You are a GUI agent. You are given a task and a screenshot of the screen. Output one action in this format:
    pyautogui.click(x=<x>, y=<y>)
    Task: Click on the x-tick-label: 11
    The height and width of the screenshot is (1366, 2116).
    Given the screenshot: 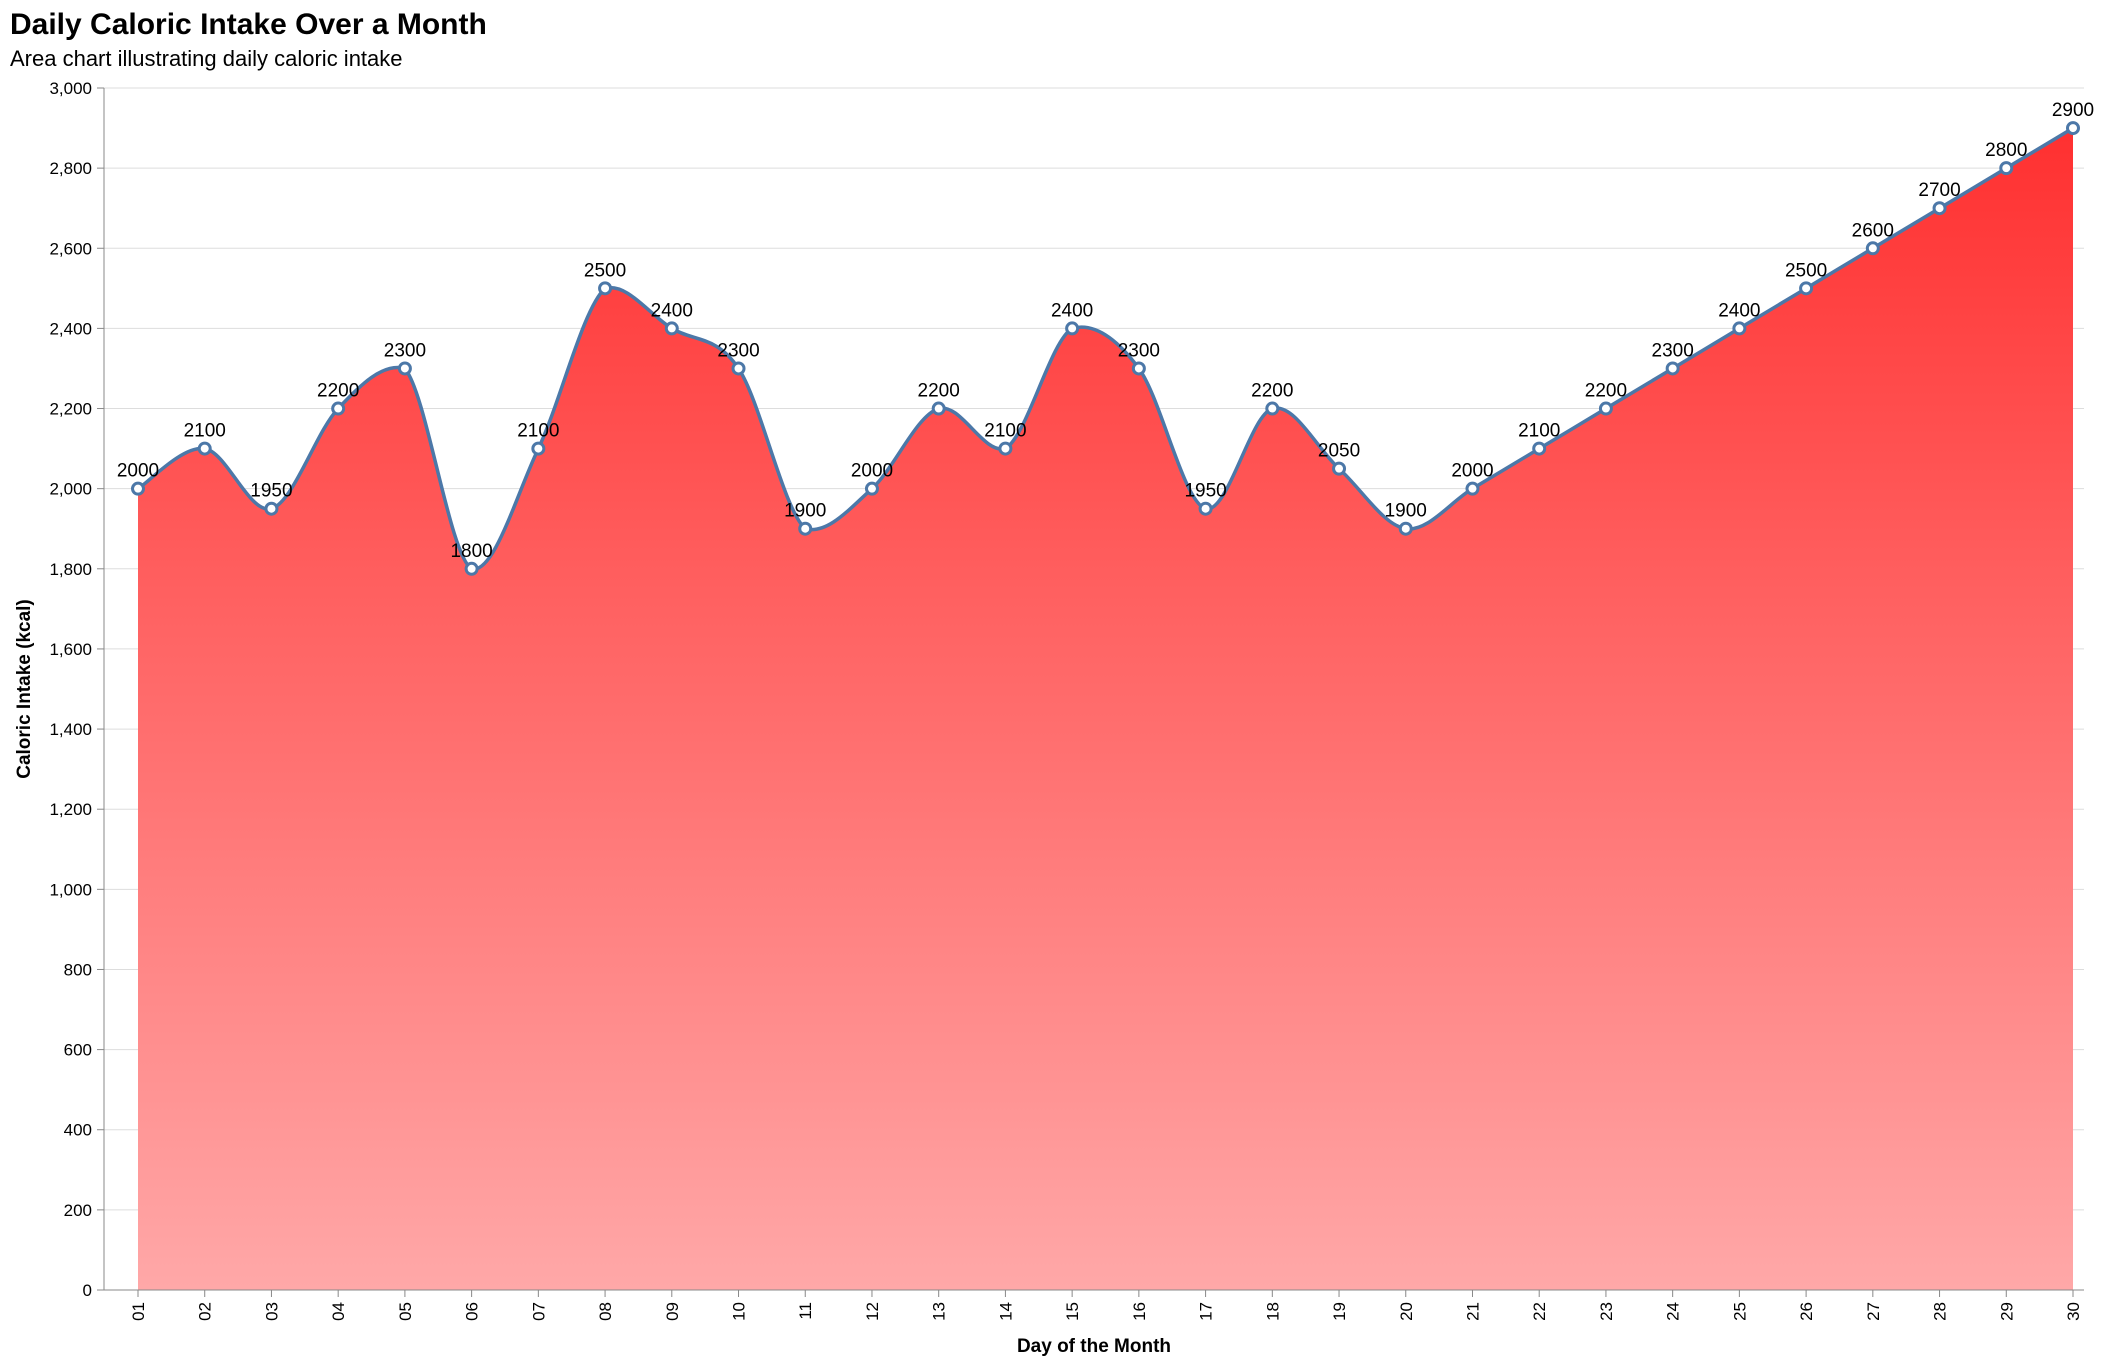 What is the action you would take?
    pyautogui.click(x=805, y=1311)
    